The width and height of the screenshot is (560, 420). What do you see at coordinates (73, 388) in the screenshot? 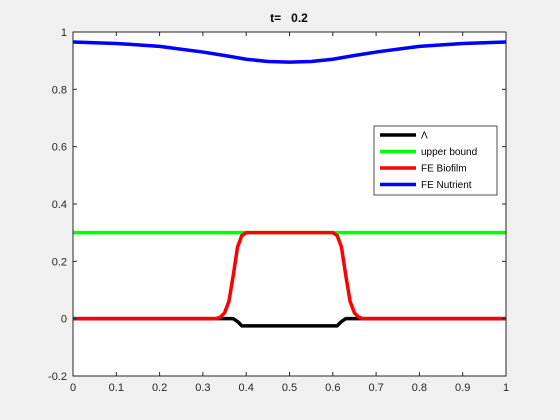
I see `x-tick-label: 0` at bounding box center [73, 388].